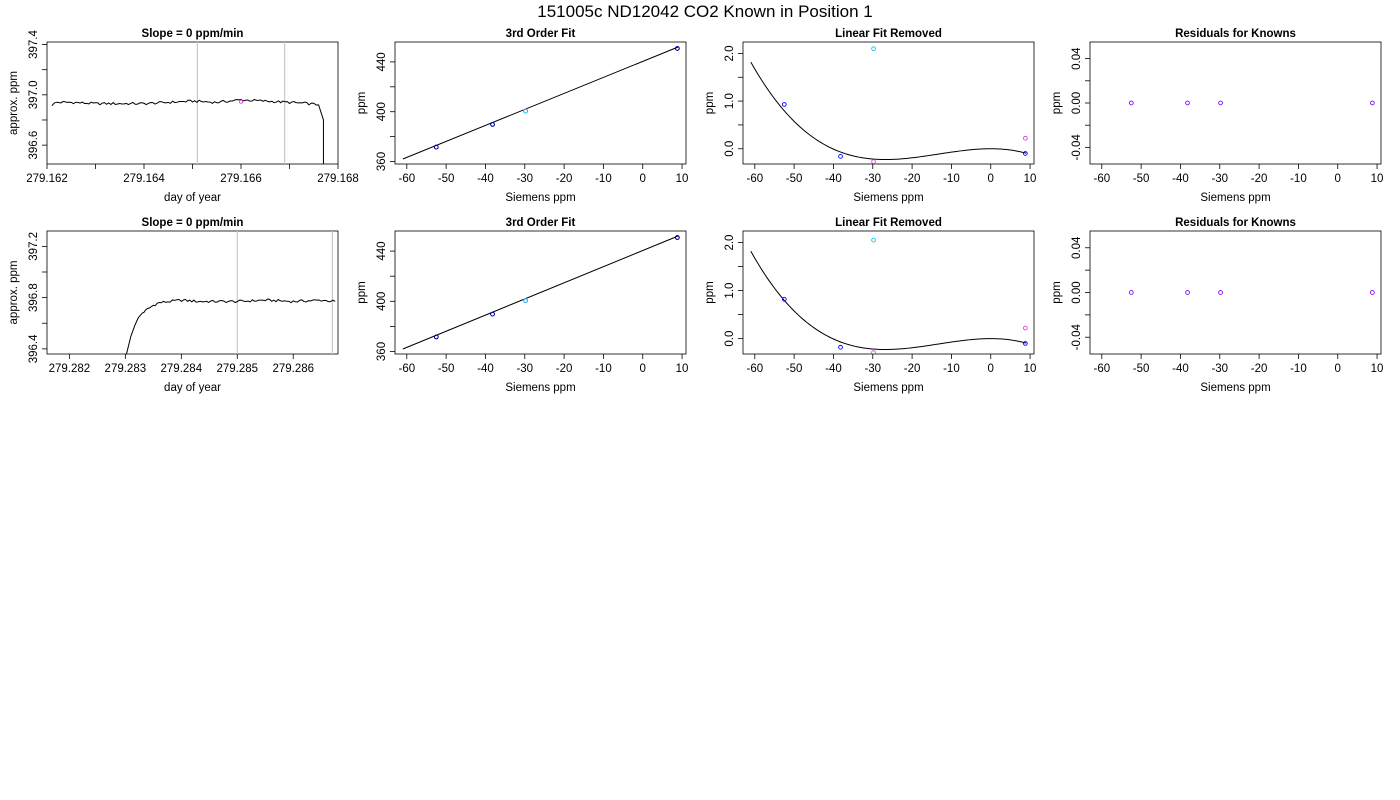 The image size is (1400, 800). I want to click on panel-title: Slope = 0 ppm/min, so click(193, 223).